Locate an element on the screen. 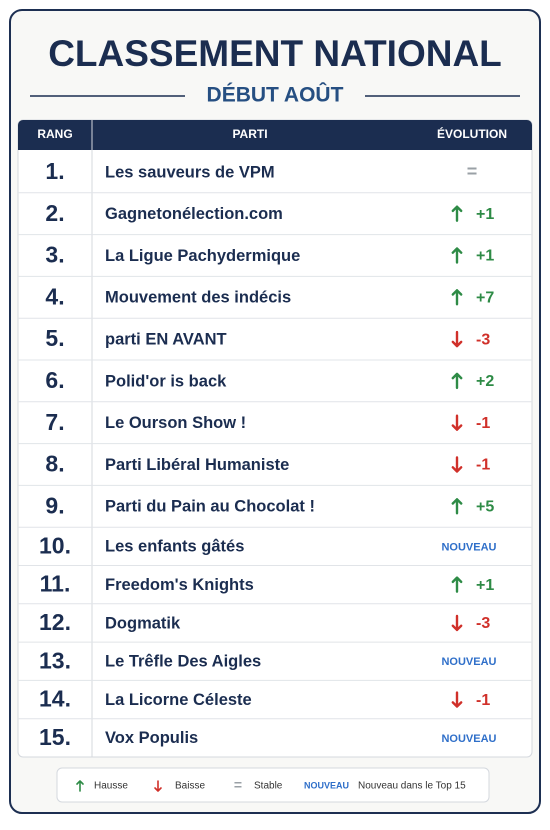 The height and width of the screenshot is (830, 550). rank: 9. is located at coordinates (54, 505).